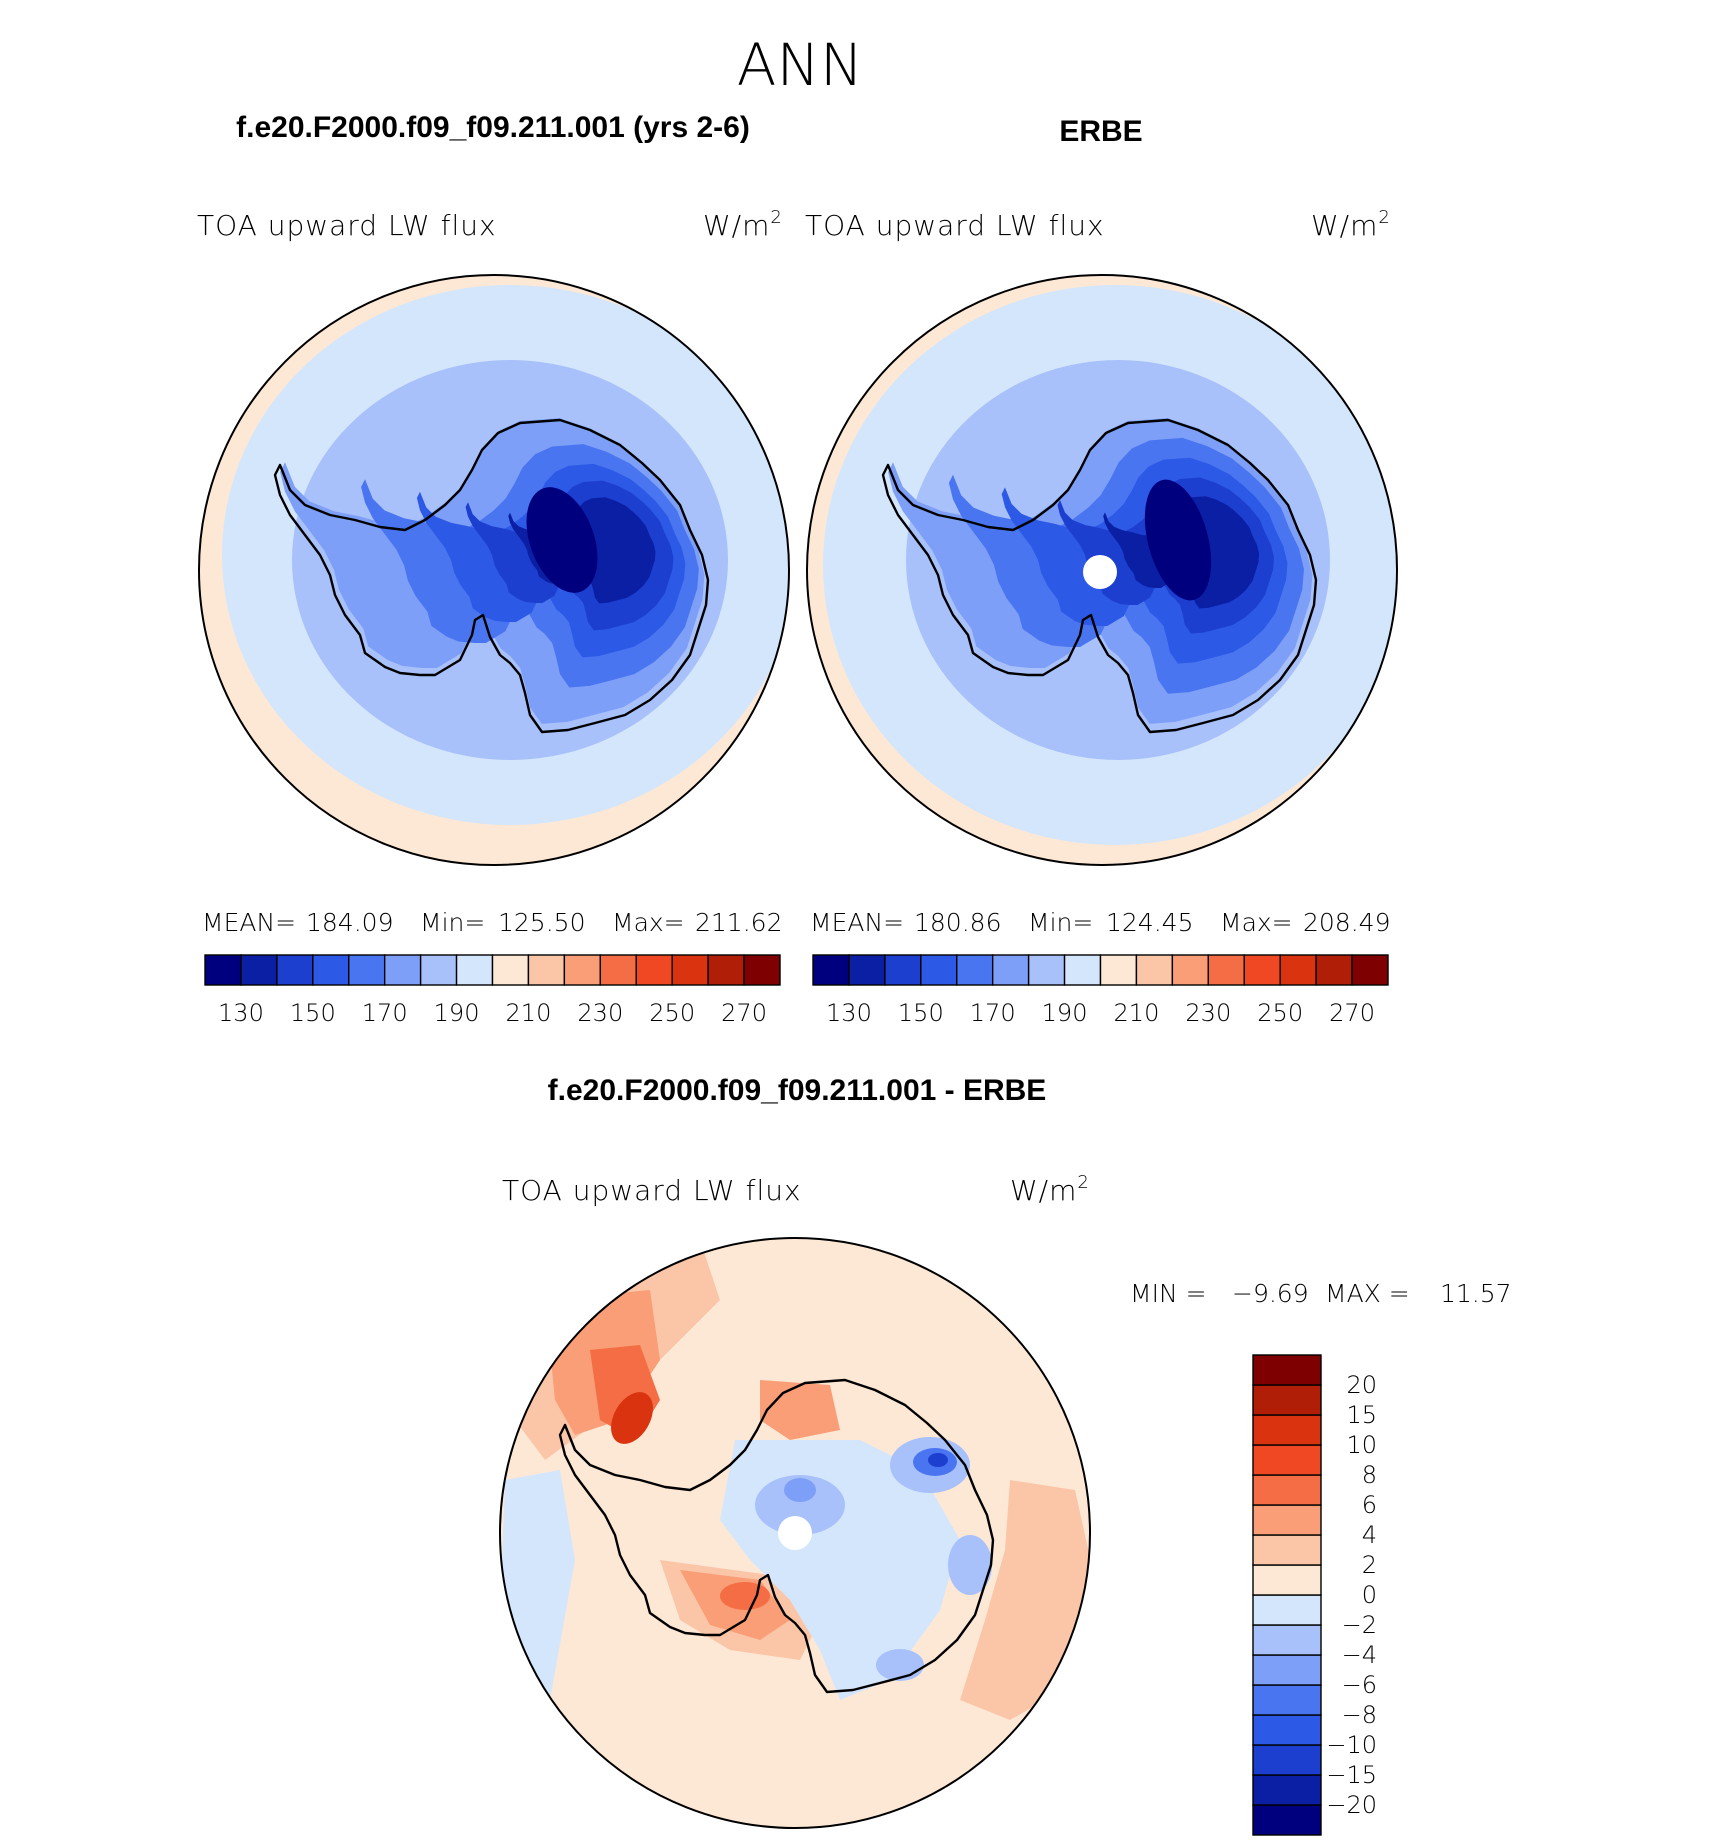 This screenshot has height=1840, width=1710. Describe the element at coordinates (493, 127) in the screenshot. I see `panel-model-case-title: f.e20.F2000.f09_f09.211.001 (yrs 2-6)` at that location.